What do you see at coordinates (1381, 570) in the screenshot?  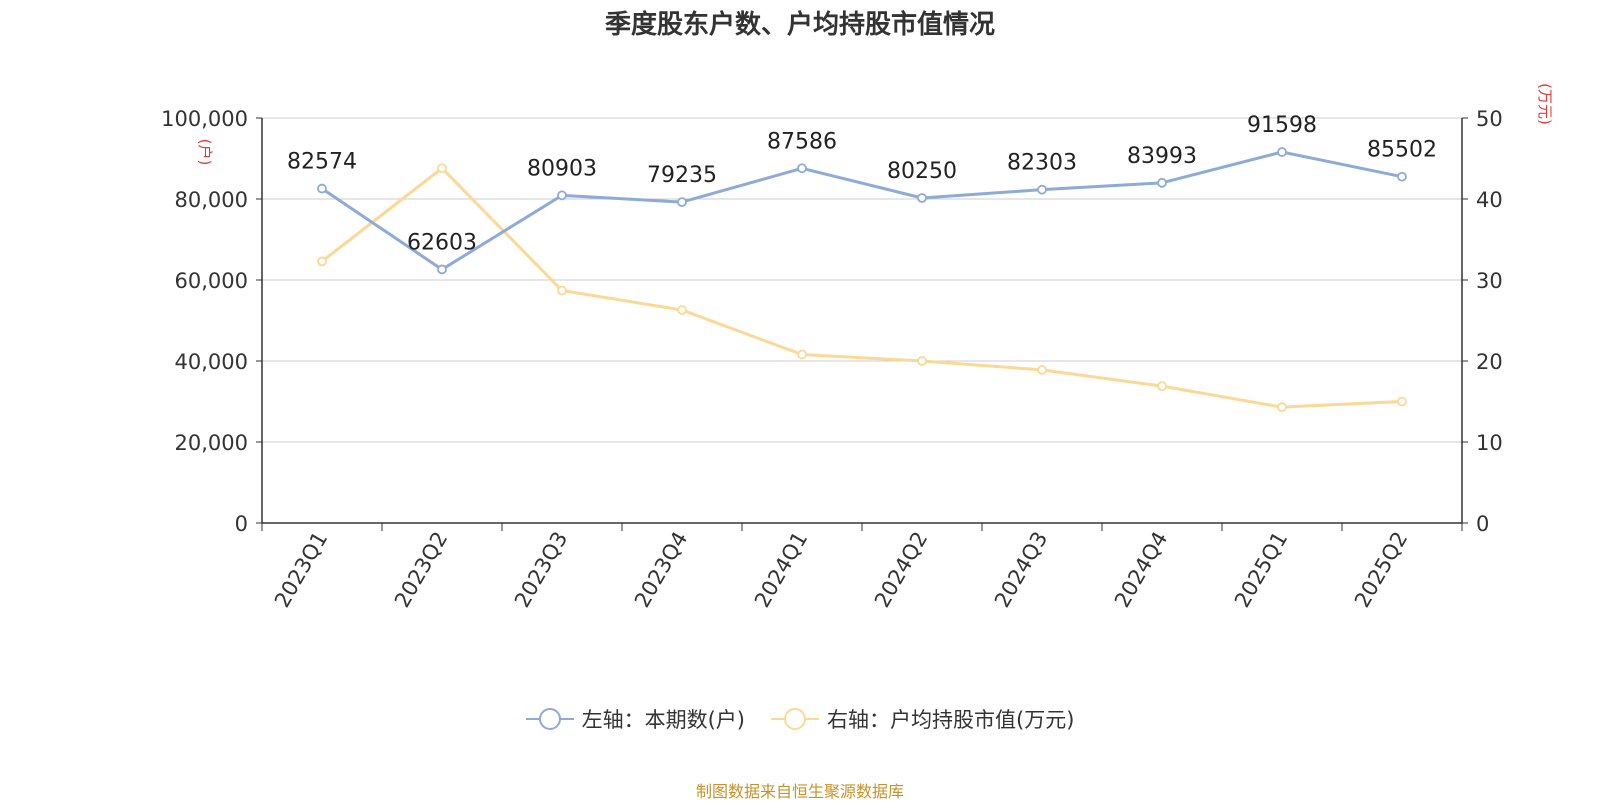 I see `x-tick-label: 2025Q2` at bounding box center [1381, 570].